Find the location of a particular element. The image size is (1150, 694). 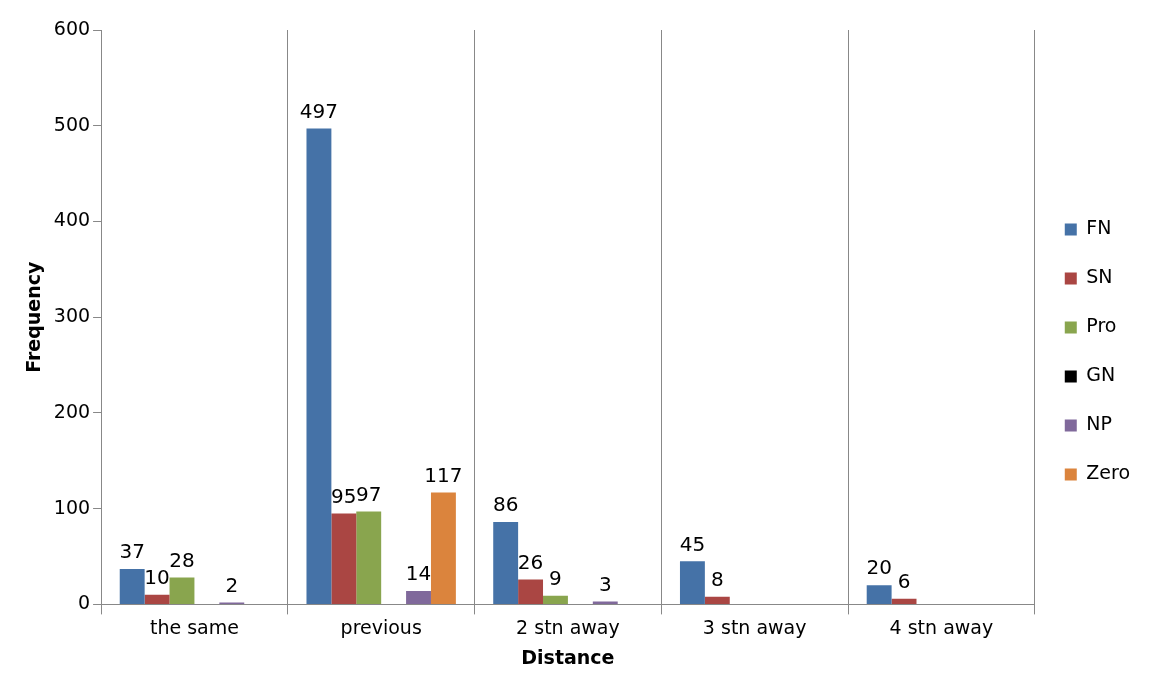

data-label: 497 is located at coordinates (319, 110).